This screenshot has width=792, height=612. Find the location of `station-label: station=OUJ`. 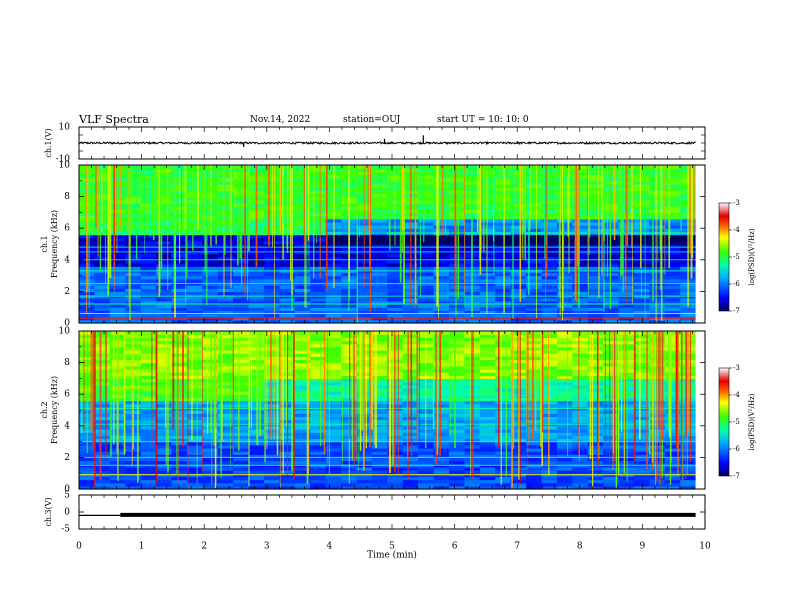

station-label: station=OUJ is located at coordinates (372, 120).